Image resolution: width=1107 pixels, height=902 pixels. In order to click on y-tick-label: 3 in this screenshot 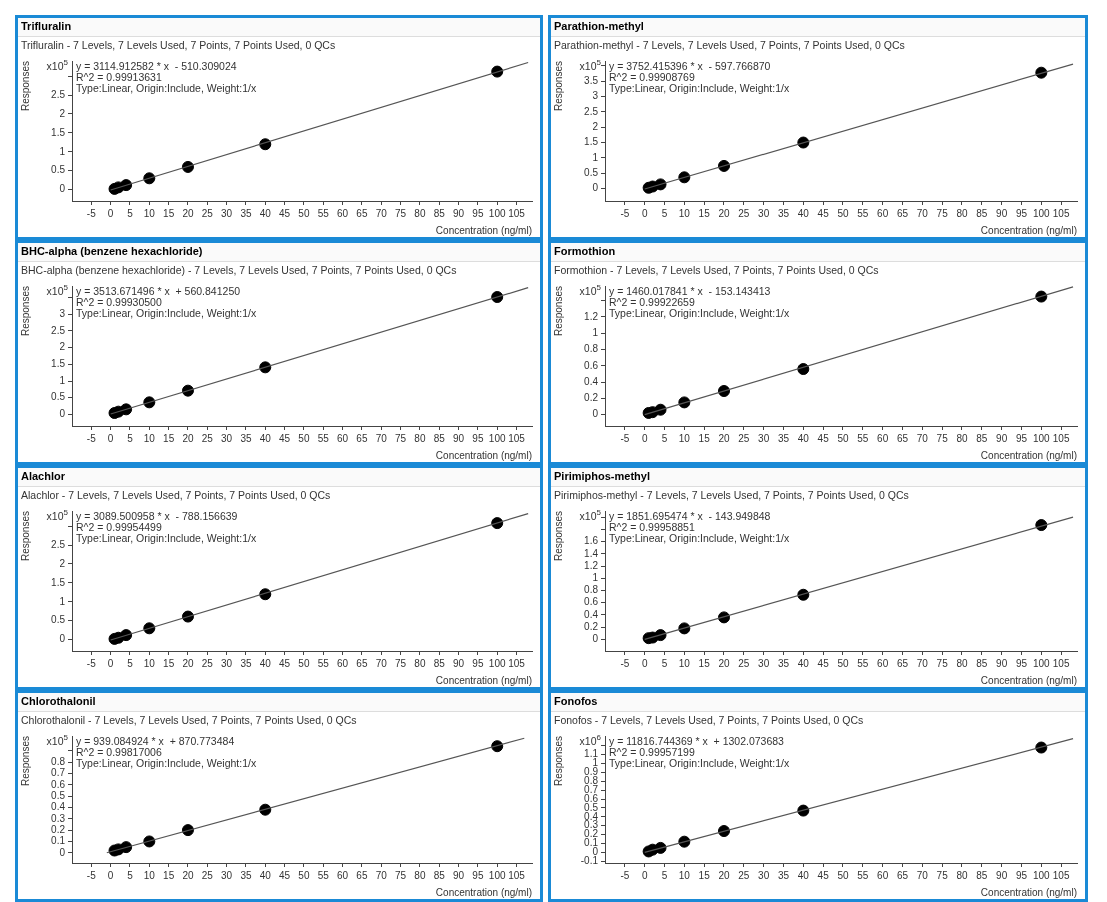, I will do `click(595, 96)`.